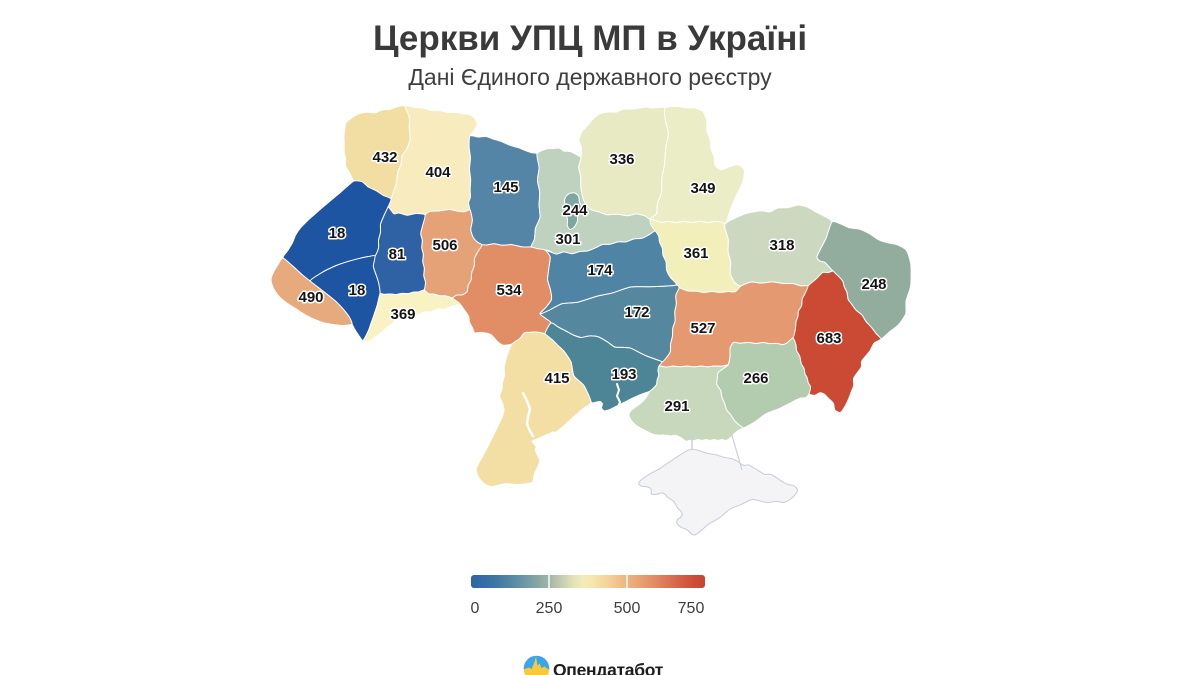 This screenshot has height=675, width=1200. Describe the element at coordinates (691, 608) in the screenshot. I see `svg-text: 750` at that location.